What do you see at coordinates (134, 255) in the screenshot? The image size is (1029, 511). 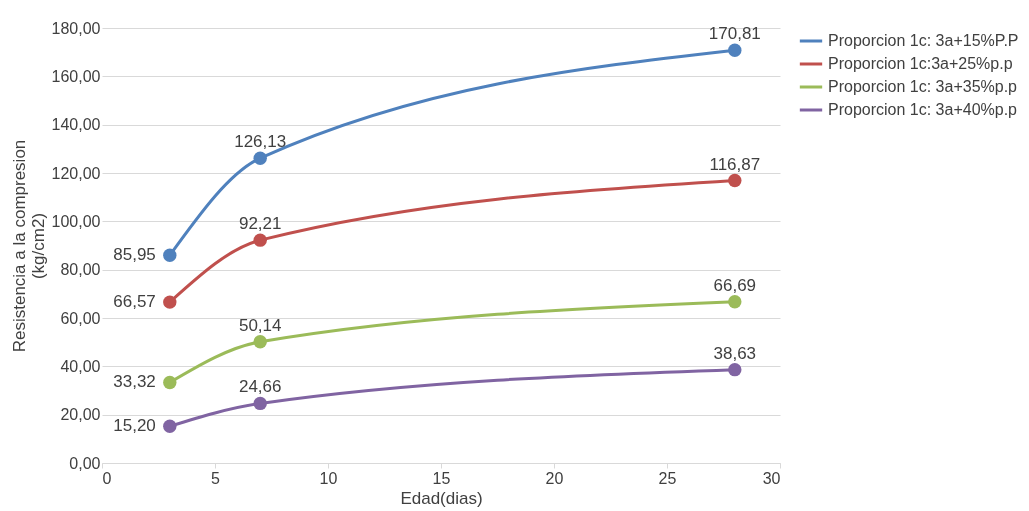 I see `data-label: 85,95` at bounding box center [134, 255].